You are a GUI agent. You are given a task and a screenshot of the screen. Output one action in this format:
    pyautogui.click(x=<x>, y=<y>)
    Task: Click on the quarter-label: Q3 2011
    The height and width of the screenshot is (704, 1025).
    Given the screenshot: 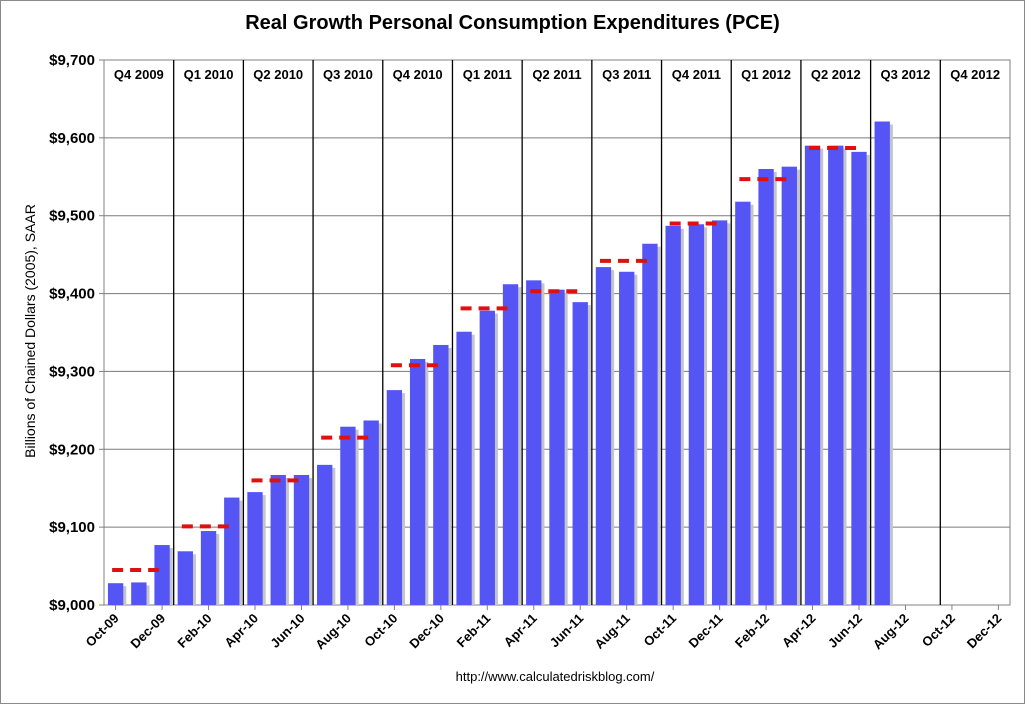 What is the action you would take?
    pyautogui.click(x=626, y=74)
    